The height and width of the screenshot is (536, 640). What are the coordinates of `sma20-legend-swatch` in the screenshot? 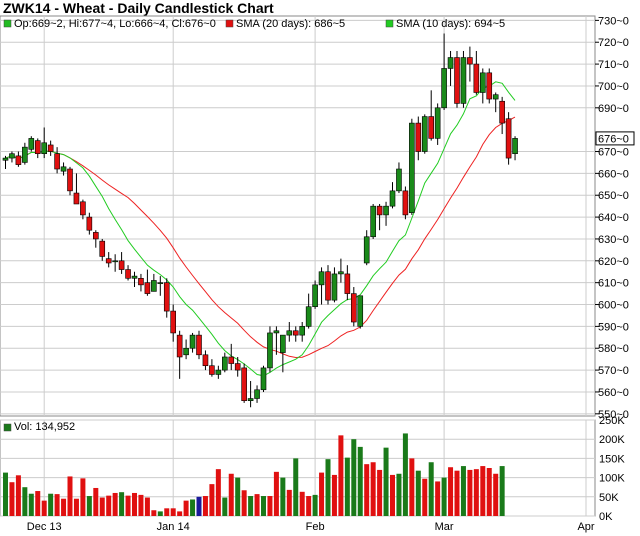 It's located at (229, 23).